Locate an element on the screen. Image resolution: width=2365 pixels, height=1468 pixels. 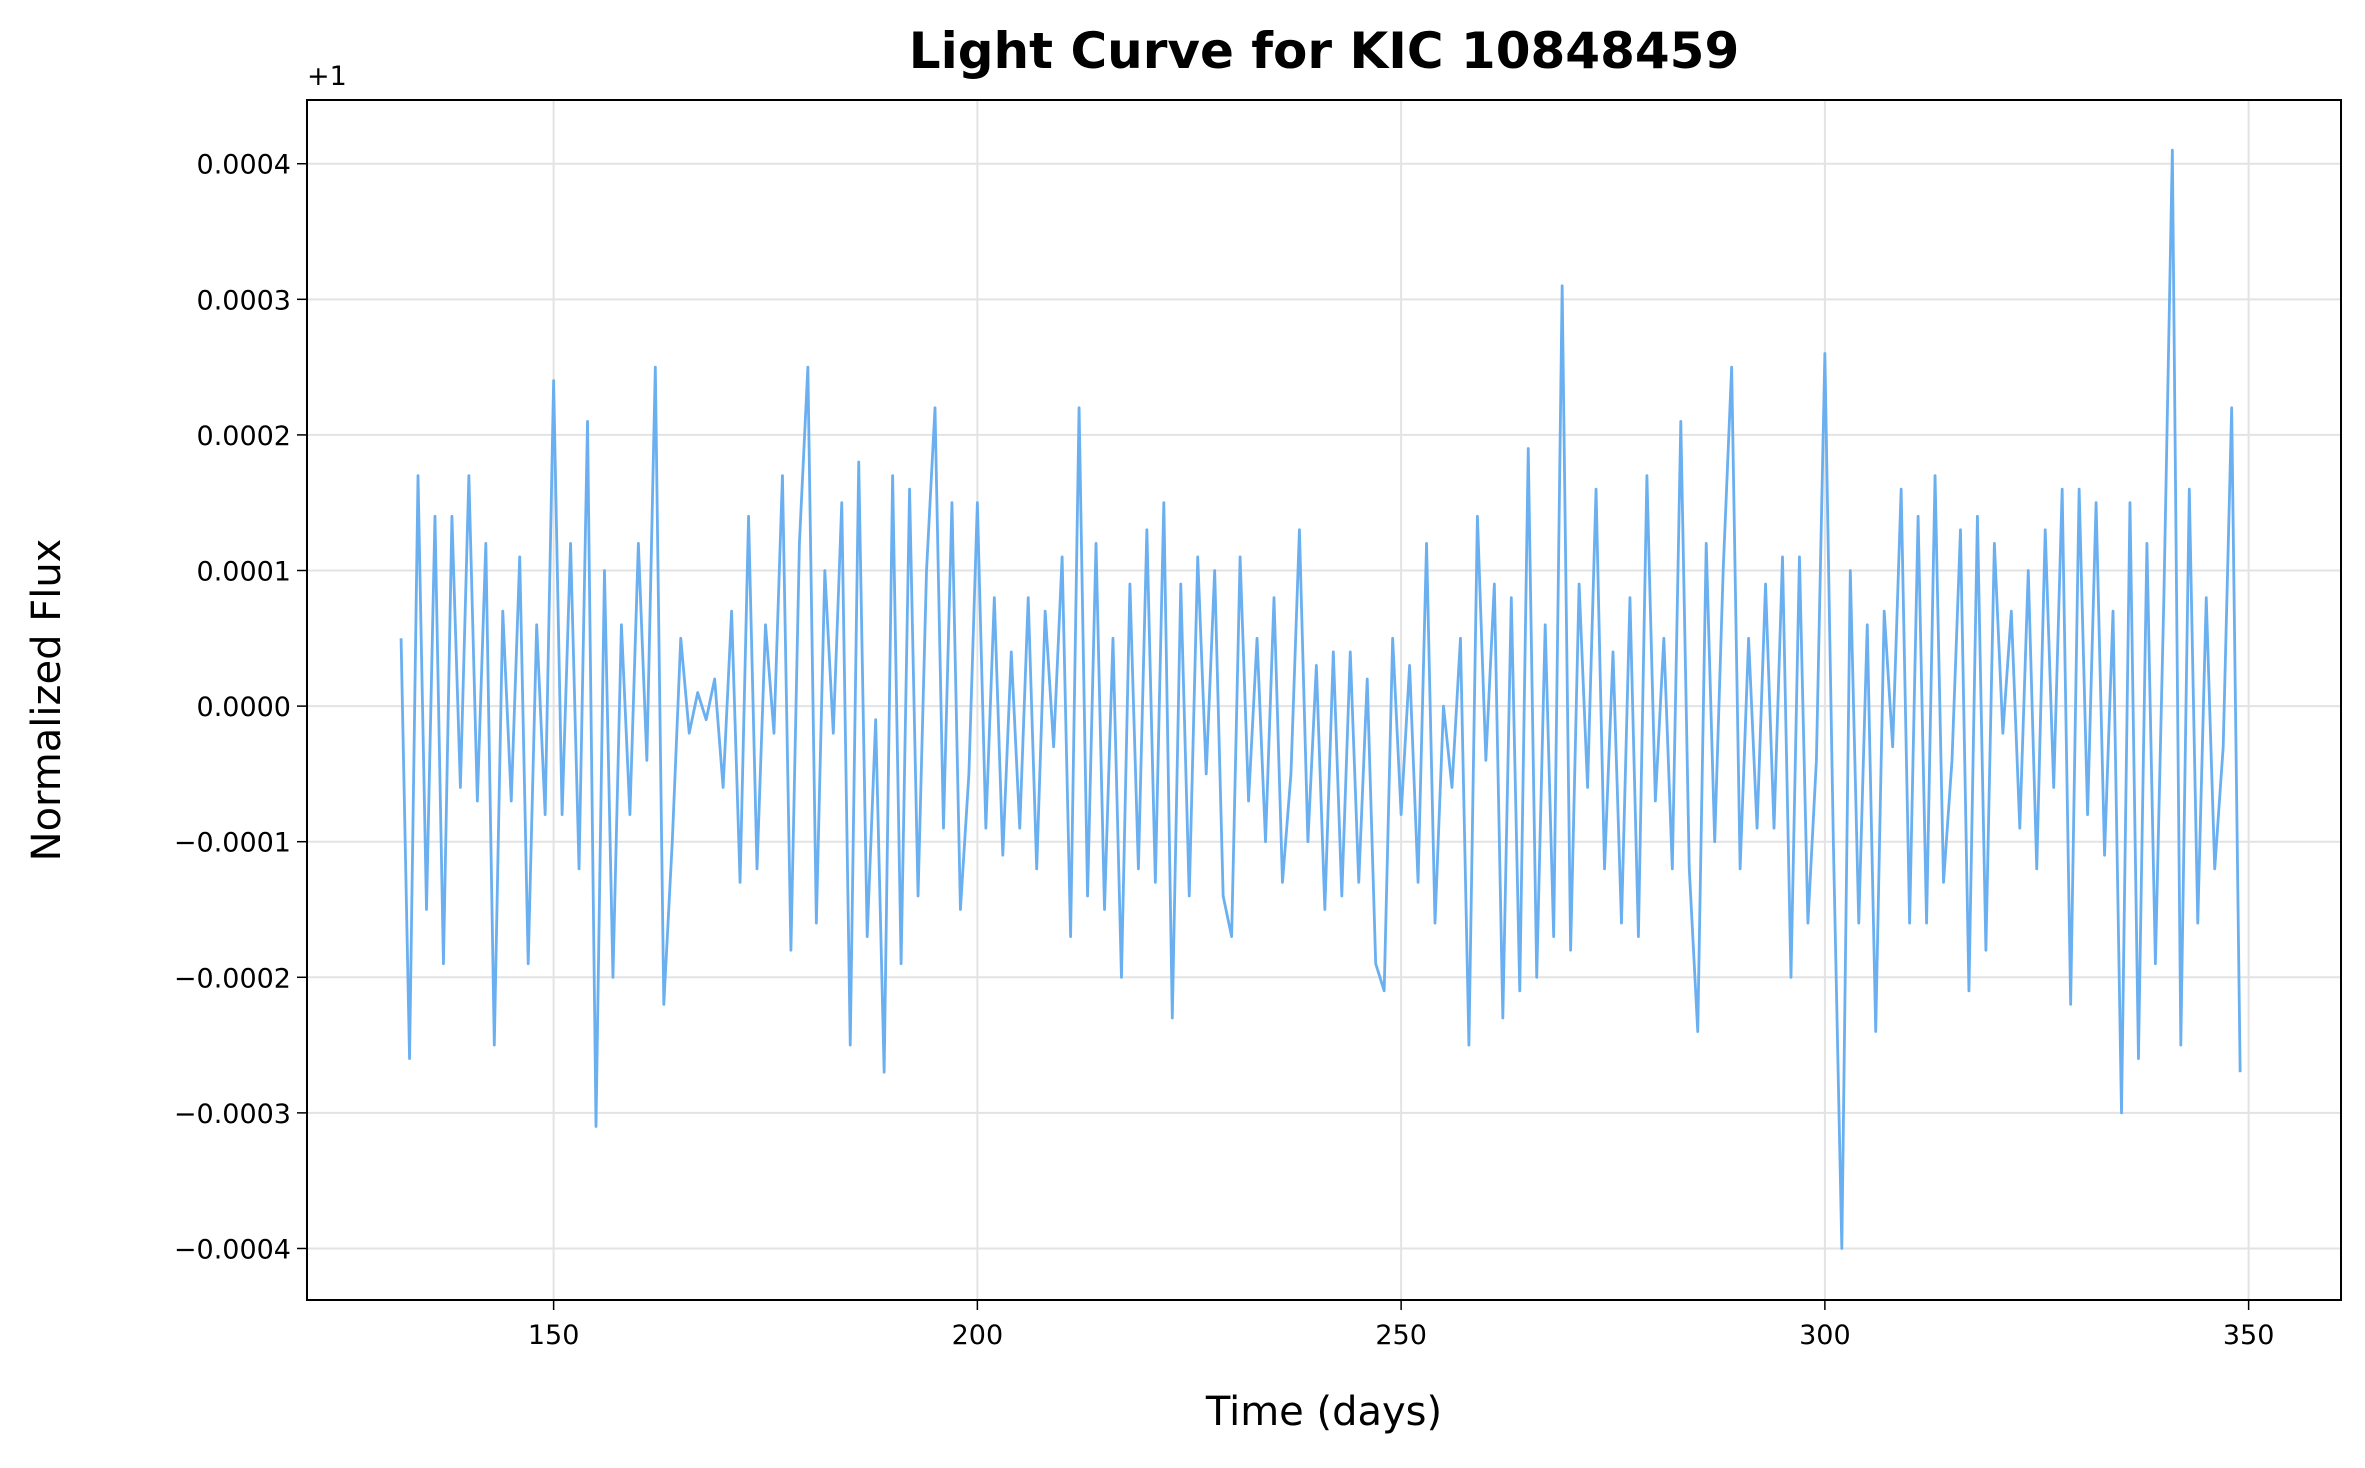
x-tick-label: 350 is located at coordinates (2249, 1335).